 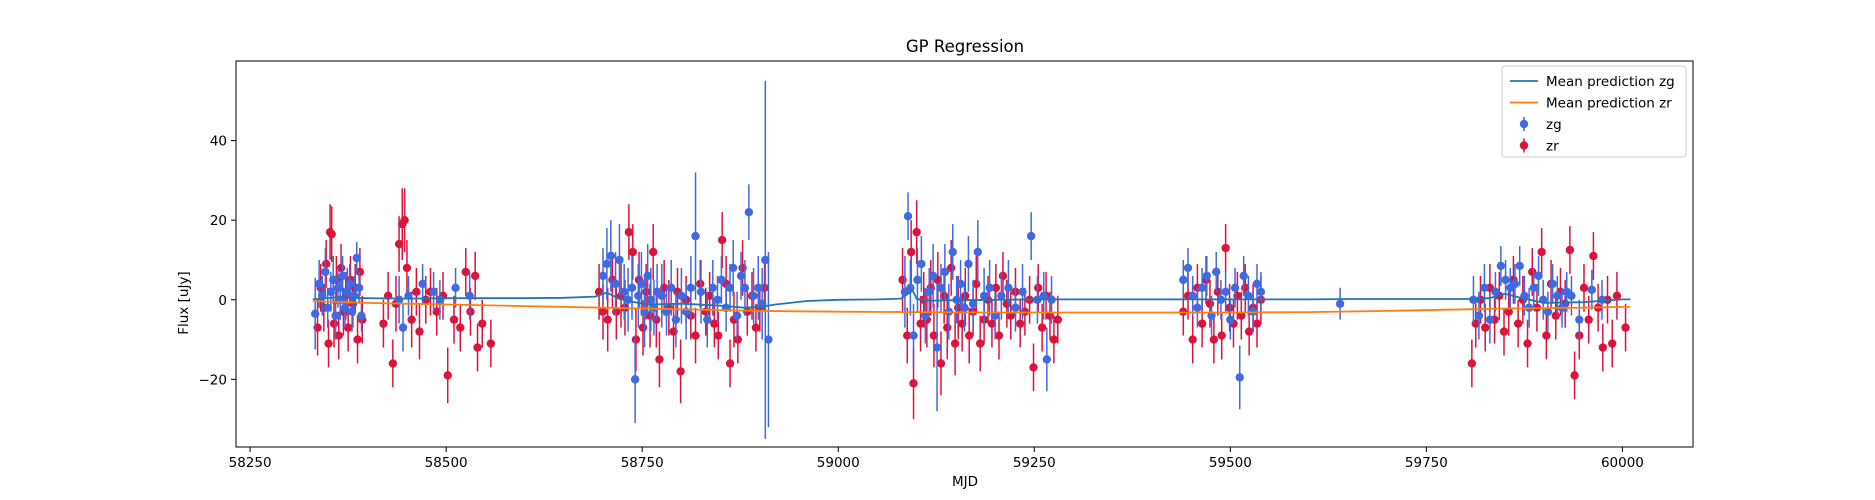 I want to click on y-axis-label: Flux [uJy], so click(x=184, y=302).